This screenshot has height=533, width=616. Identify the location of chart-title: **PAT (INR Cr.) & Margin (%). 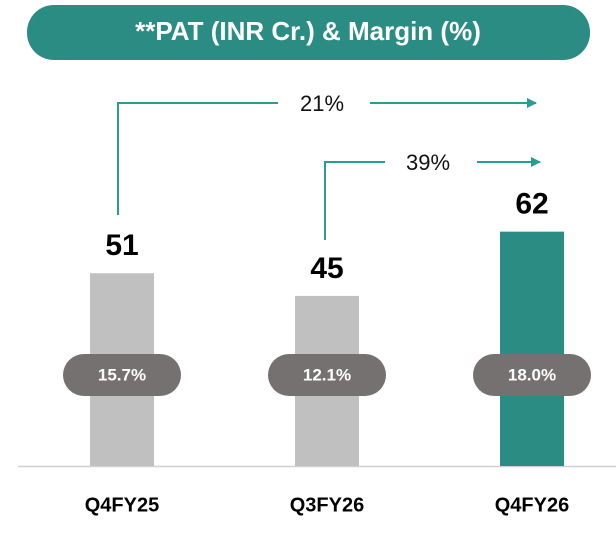
(308, 31).